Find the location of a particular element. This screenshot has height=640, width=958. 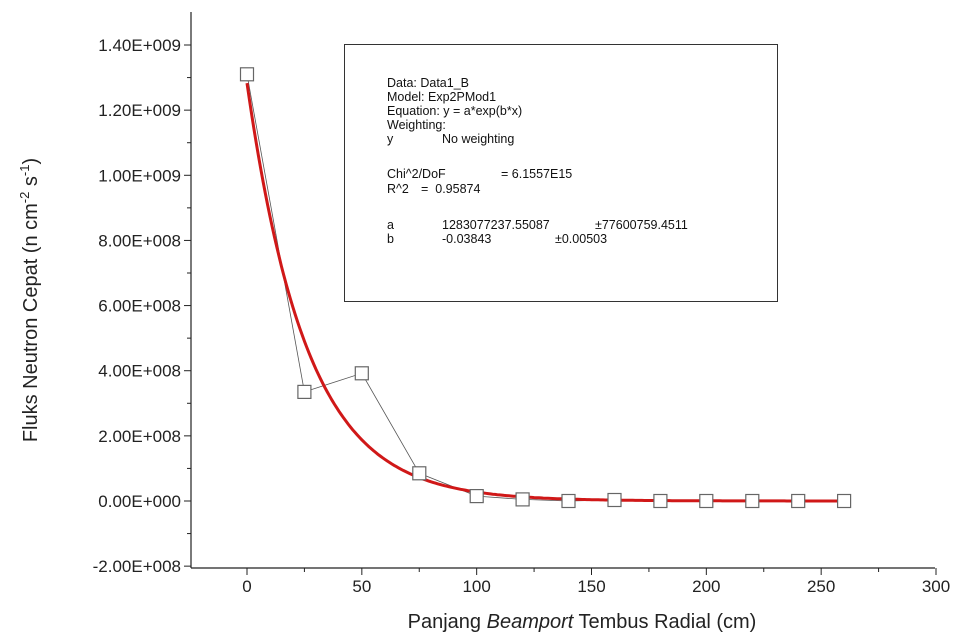

x-tick-label: 150 is located at coordinates (591, 586).